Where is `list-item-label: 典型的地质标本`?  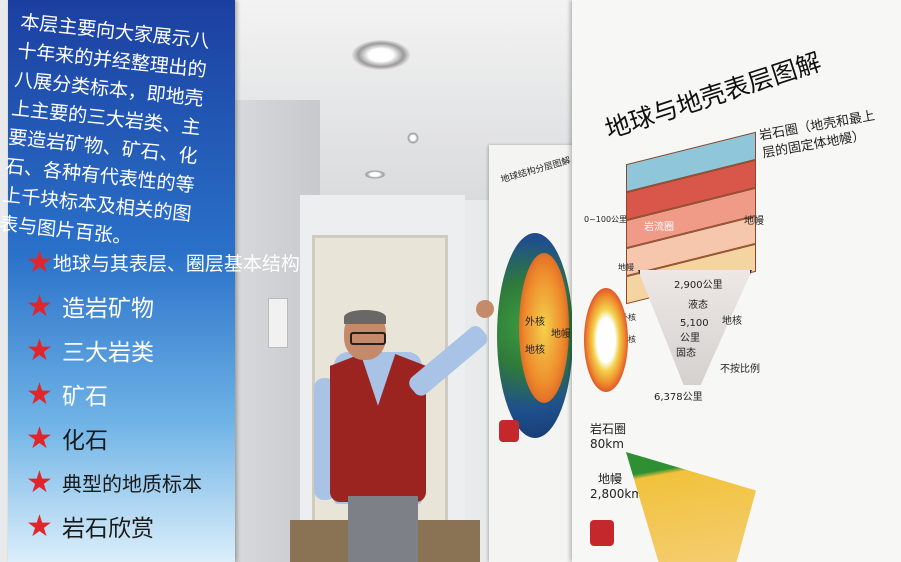
list-item-label: 典型的地质标本 is located at coordinates (132, 483).